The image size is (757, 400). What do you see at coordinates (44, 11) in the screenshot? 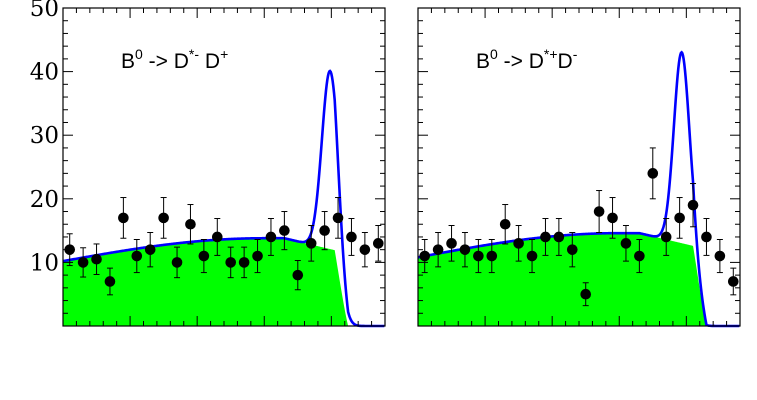
I see `y-tick-label: 50` at bounding box center [44, 11].